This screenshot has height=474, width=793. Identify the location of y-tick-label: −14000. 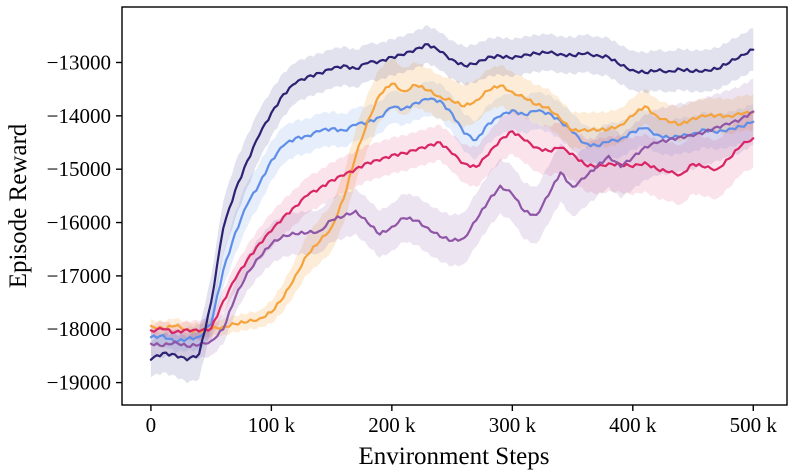
(79, 116).